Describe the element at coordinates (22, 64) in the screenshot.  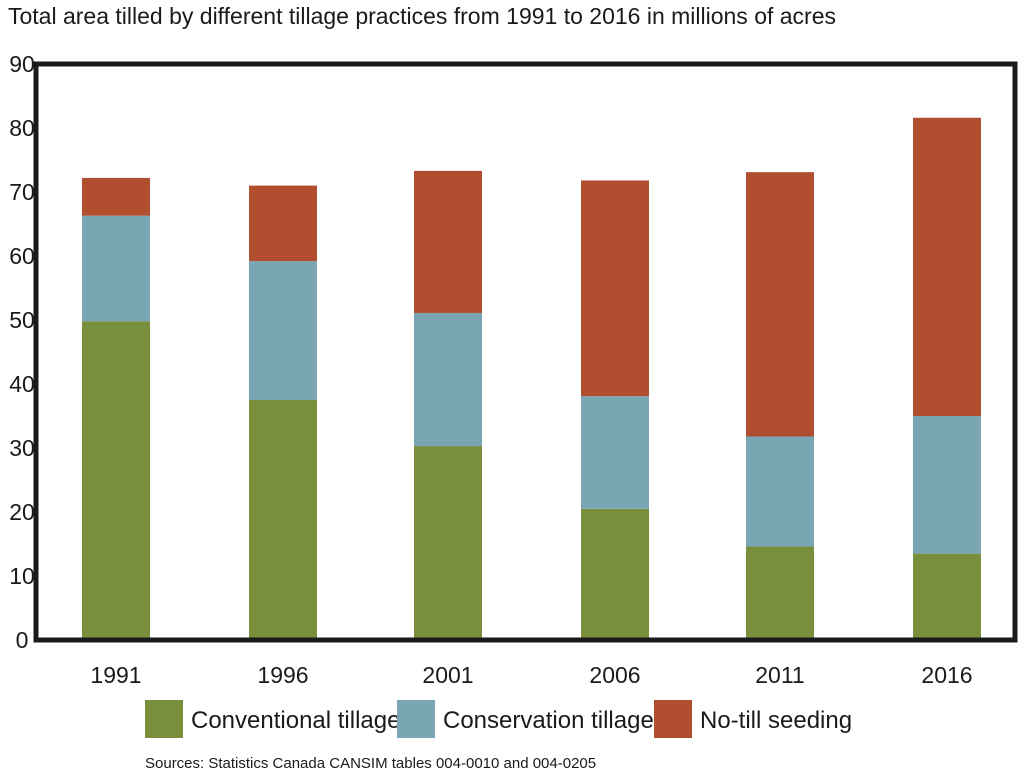
I see `y-tick-label: 90` at that location.